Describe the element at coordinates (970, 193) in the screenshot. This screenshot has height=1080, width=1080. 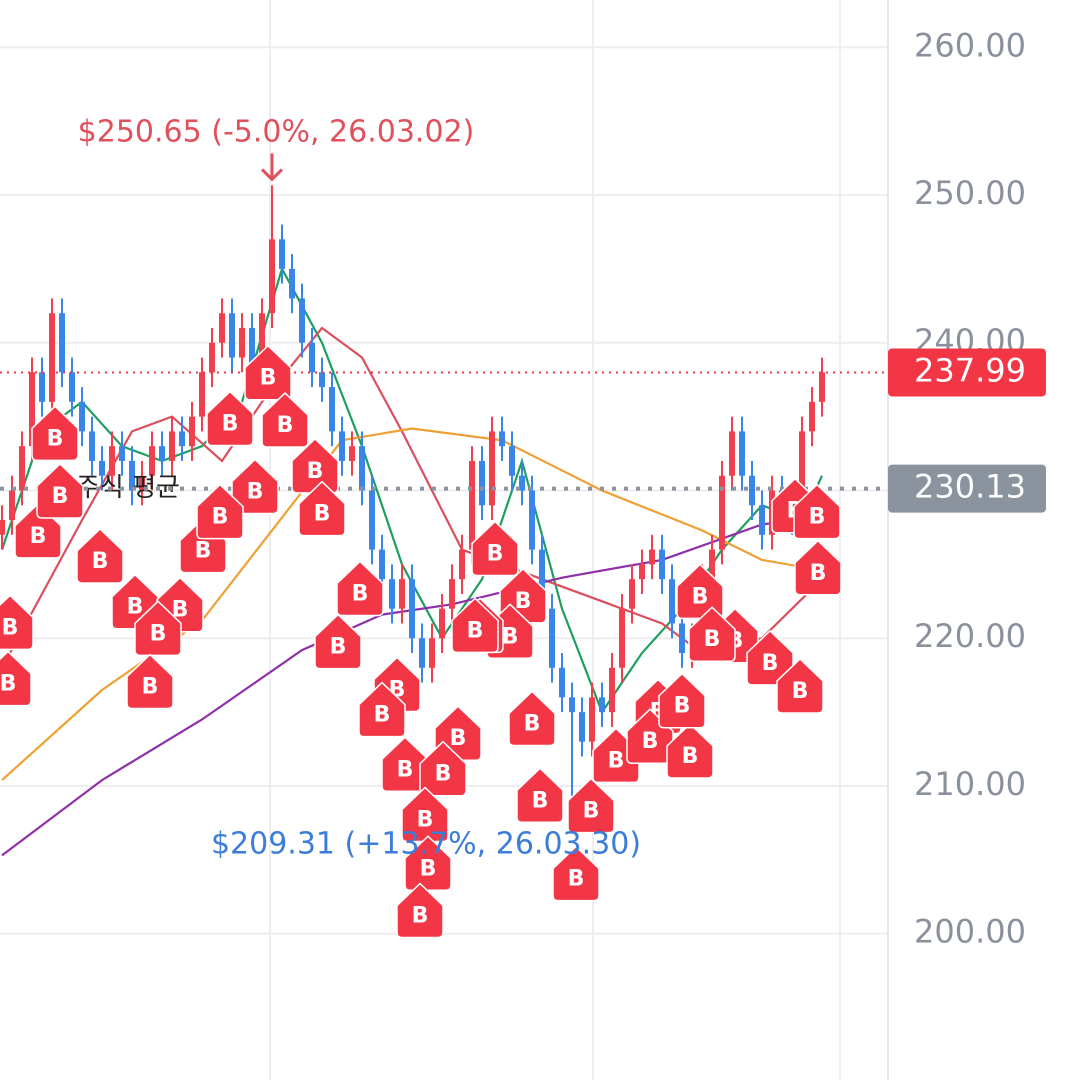
I see `y-tick-label: 250.00` at that location.